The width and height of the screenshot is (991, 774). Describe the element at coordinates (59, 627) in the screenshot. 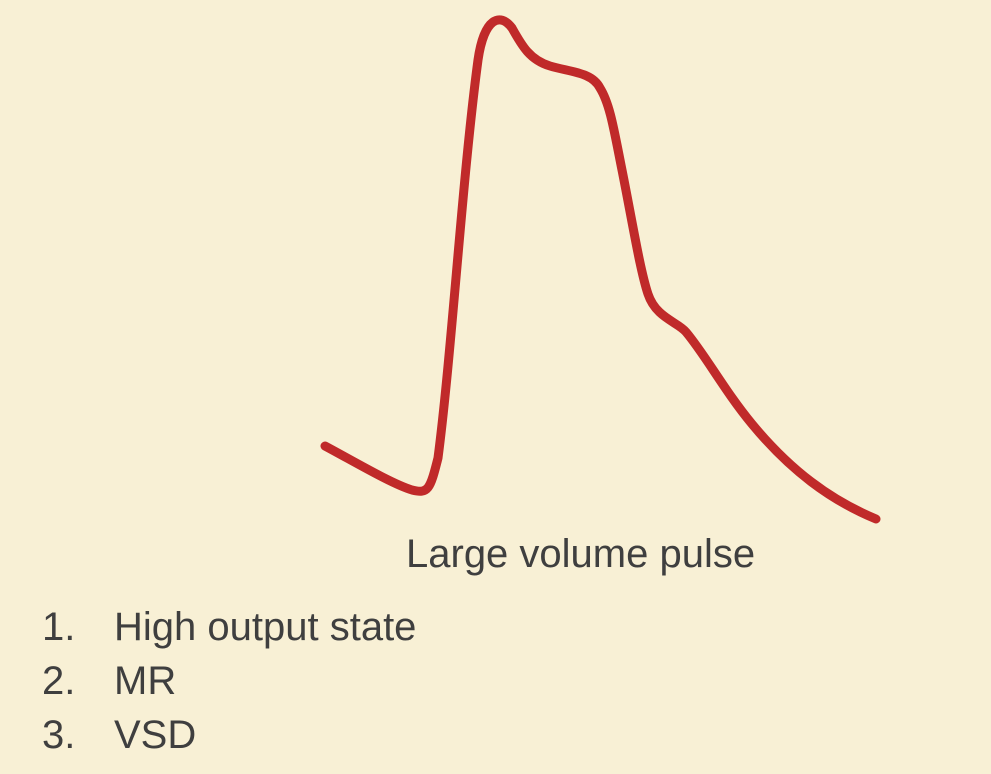

I see `list-number: 1.` at that location.